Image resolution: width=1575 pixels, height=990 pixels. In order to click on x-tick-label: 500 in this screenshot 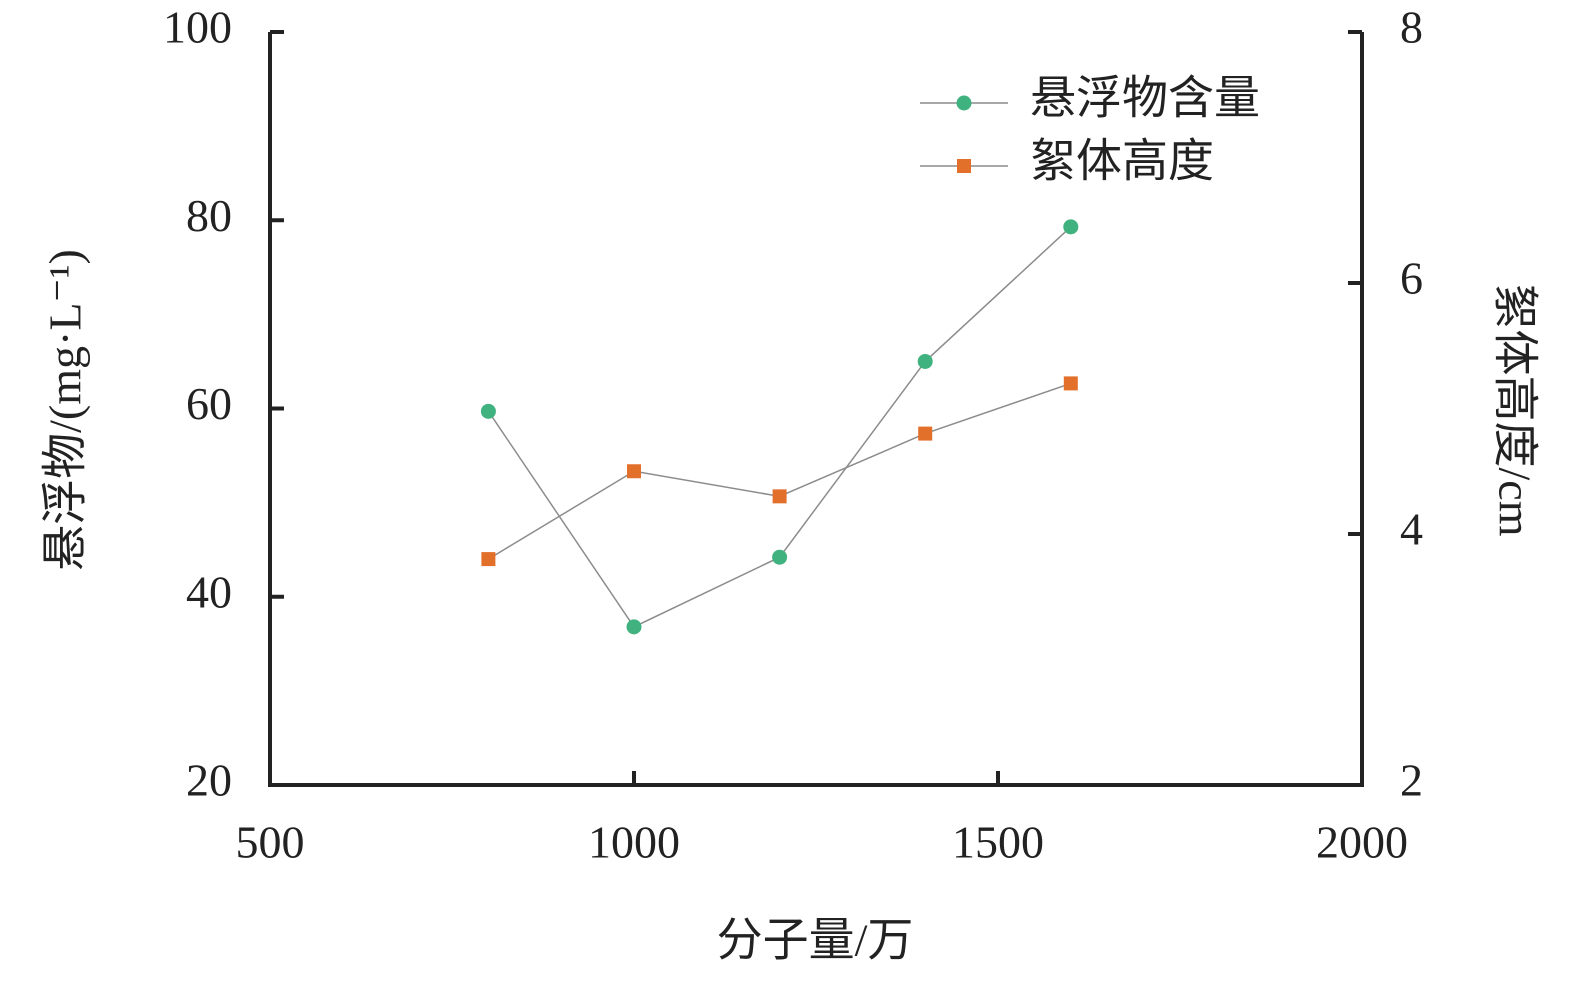, I will do `click(270, 842)`.